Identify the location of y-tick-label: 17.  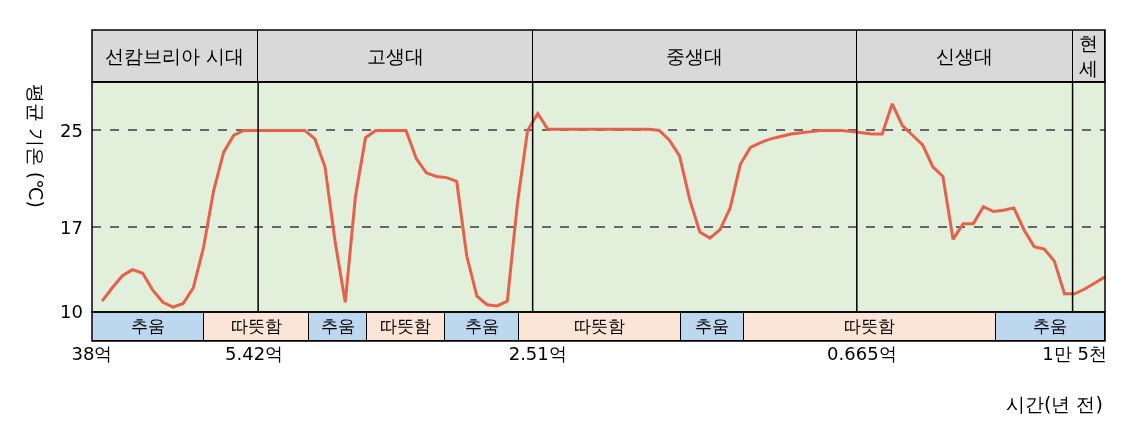
(71, 227).